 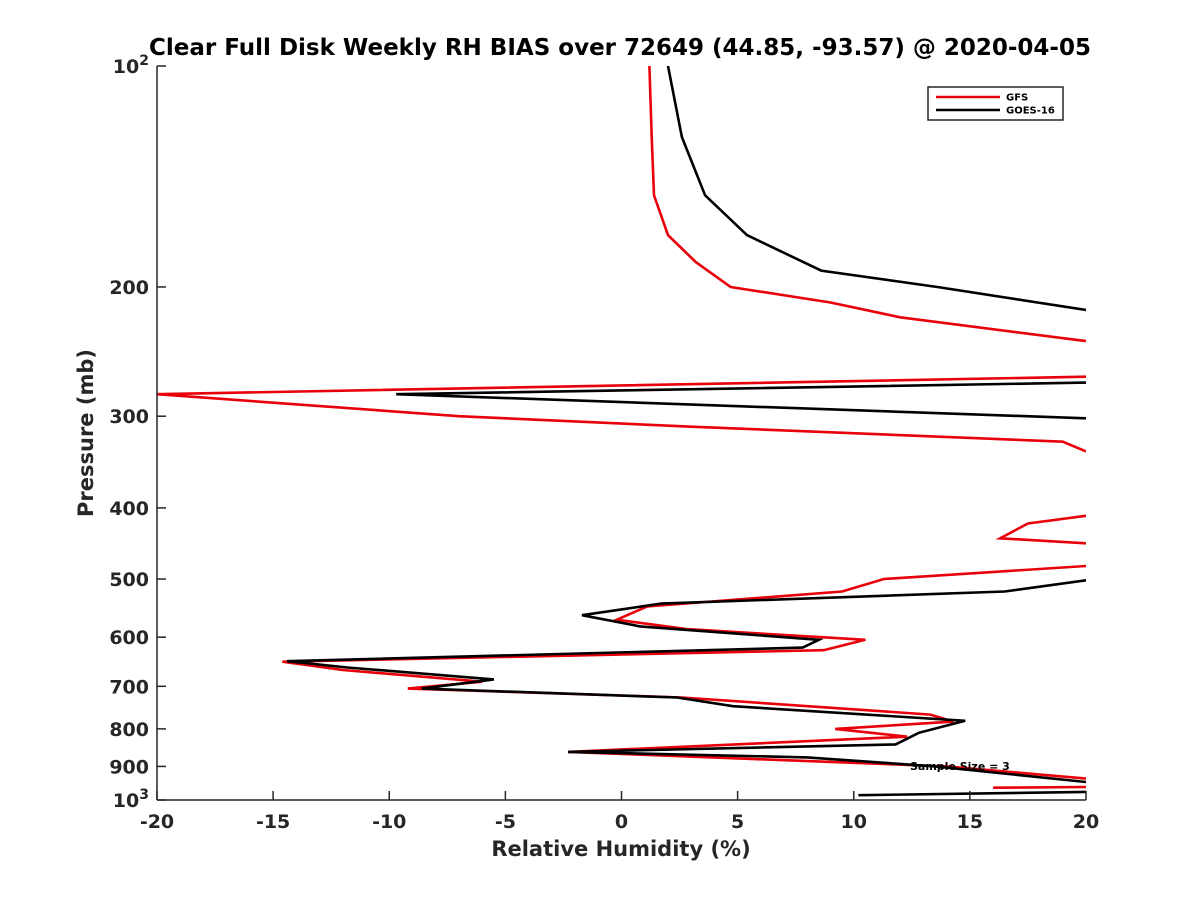 I want to click on legend: GFS GOES-16, so click(x=995, y=103).